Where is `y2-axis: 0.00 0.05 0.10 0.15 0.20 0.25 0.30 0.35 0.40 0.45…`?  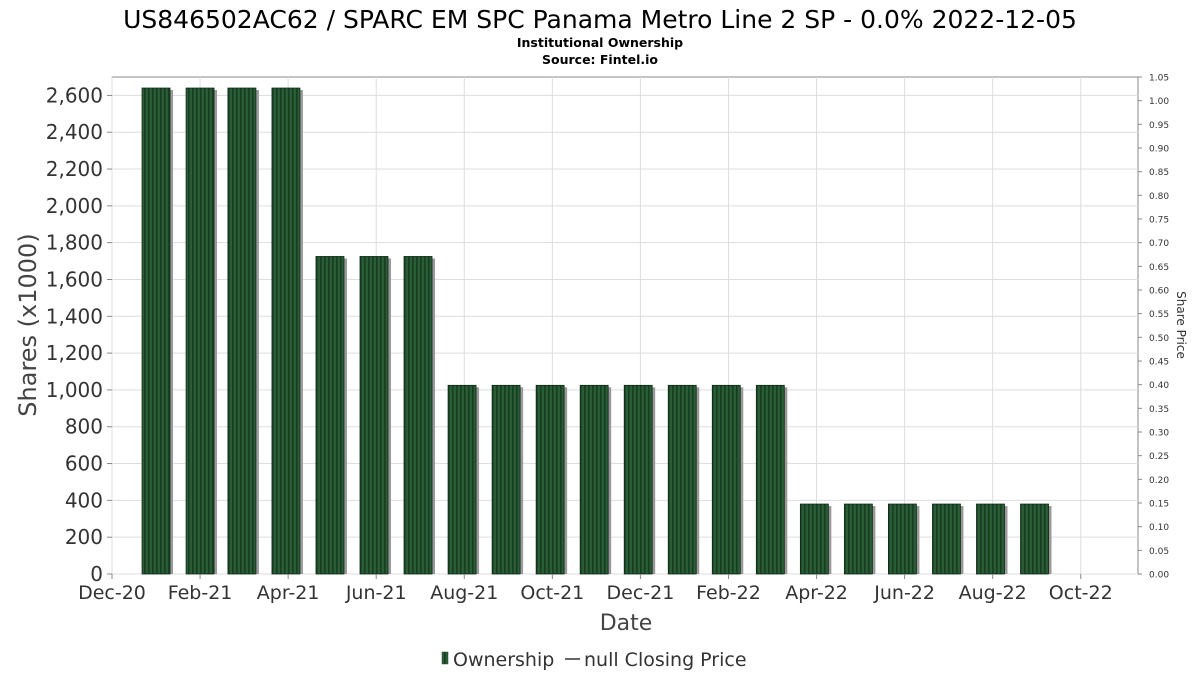 y2-axis: 0.00 0.05 0.10 0.15 0.20 0.25 0.30 0.35 0.40 0.45… is located at coordinates (1153, 327).